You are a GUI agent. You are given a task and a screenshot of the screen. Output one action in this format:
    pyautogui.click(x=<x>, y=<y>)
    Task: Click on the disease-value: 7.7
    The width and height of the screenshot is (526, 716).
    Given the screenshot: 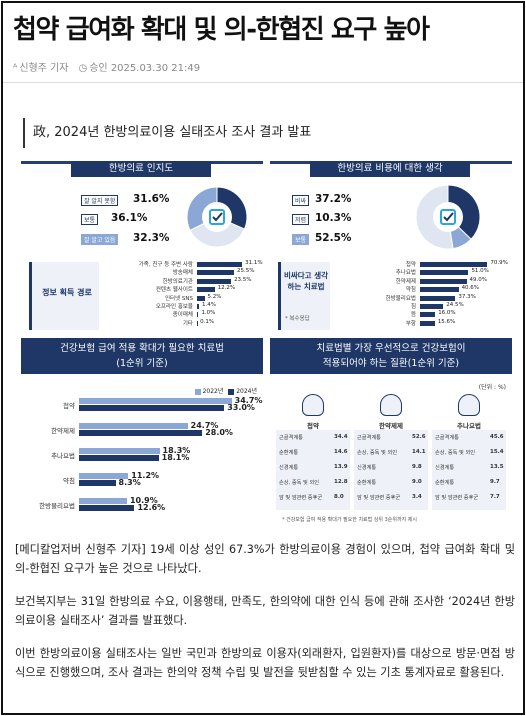 What is the action you would take?
    pyautogui.click(x=495, y=497)
    